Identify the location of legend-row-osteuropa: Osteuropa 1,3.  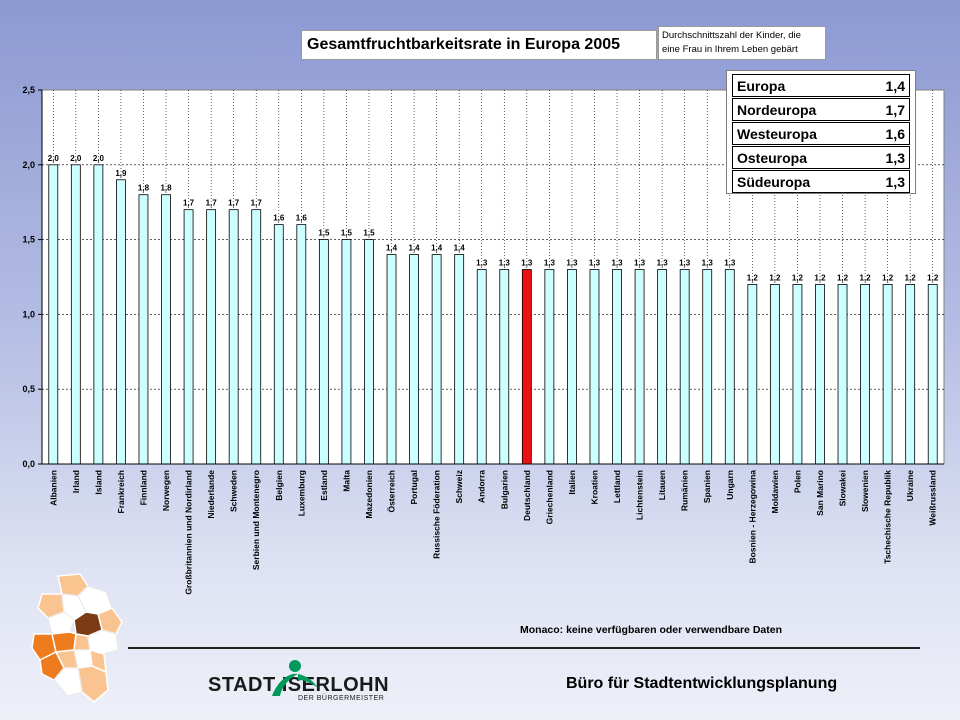
(821, 157).